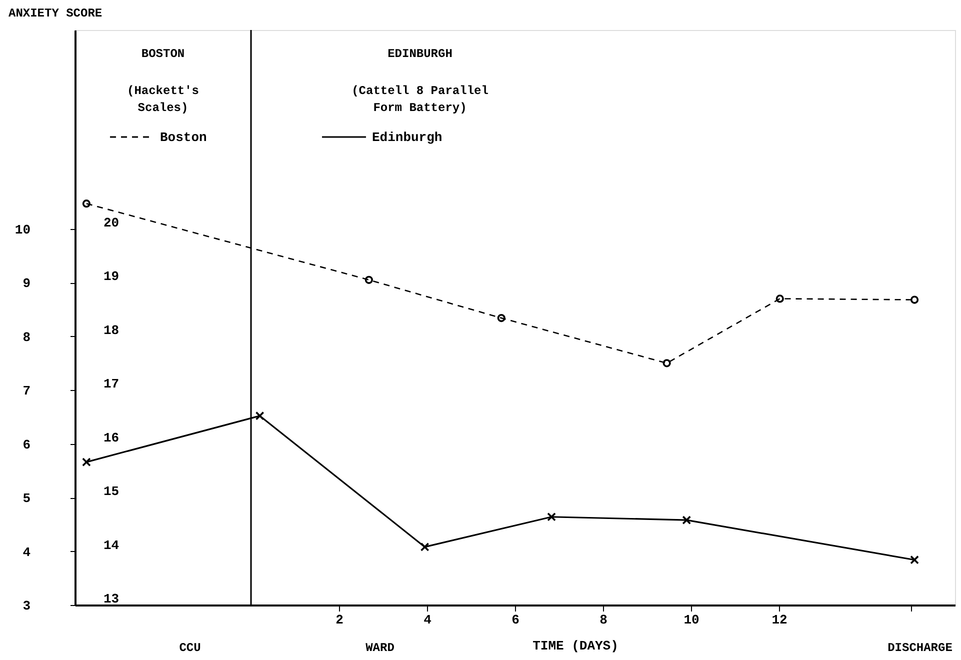  Describe the element at coordinates (112, 438) in the screenshot. I see `y2-tick-label: 16` at that location.